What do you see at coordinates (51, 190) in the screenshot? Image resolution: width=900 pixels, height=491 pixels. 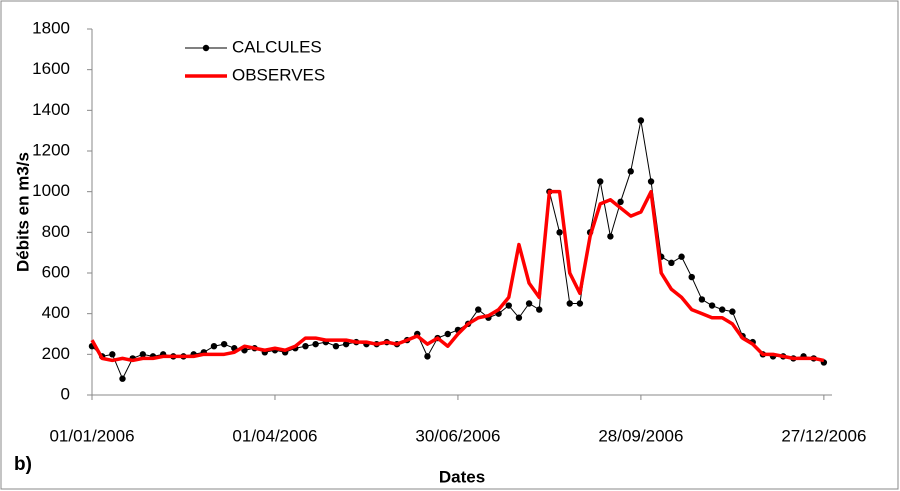 I see `y-tick-label: 1000` at bounding box center [51, 190].